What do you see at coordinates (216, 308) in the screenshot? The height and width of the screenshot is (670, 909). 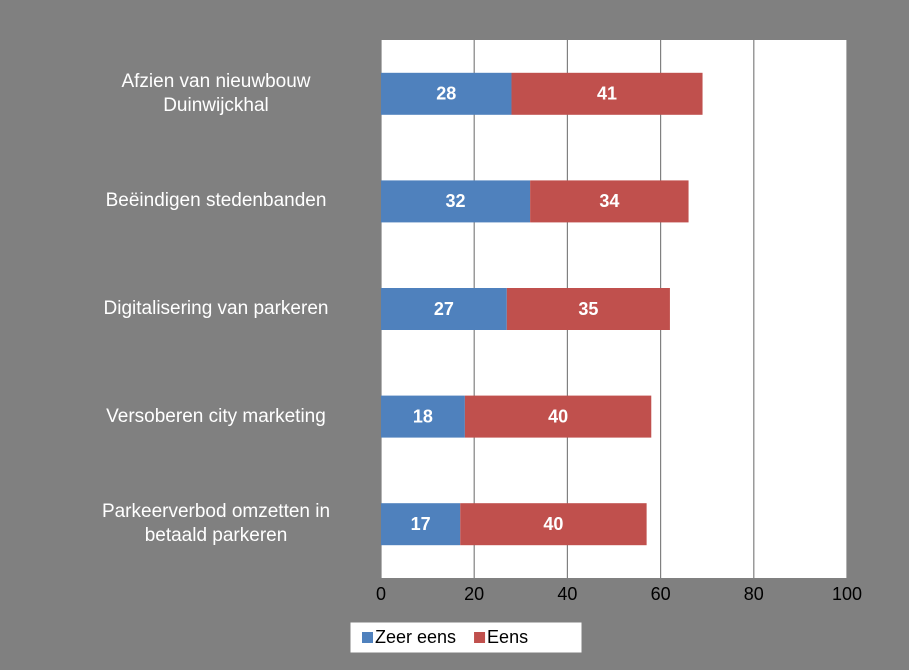 I see `category-label: Digitalisering van parkeren` at bounding box center [216, 308].